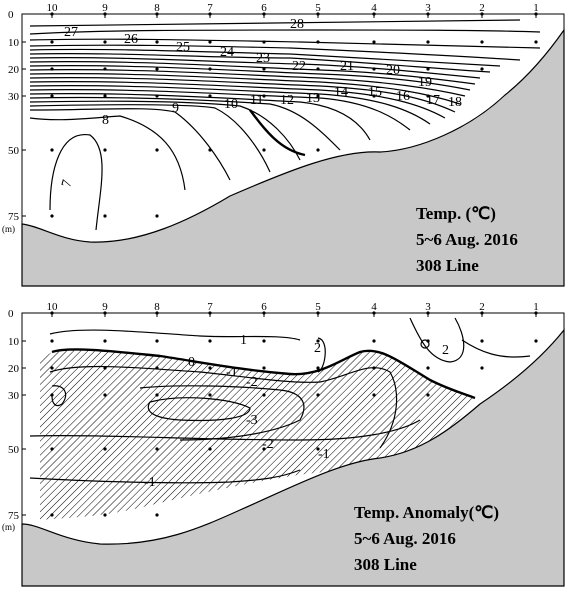  What do you see at coordinates (263, 58) in the screenshot?
I see `label-23: 23` at bounding box center [263, 58].